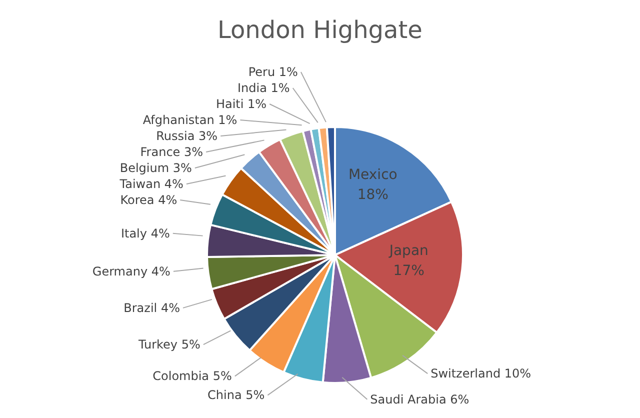 The width and height of the screenshot is (640, 418). Describe the element at coordinates (122, 271) in the screenshot. I see `slice-label: Germany` at that location.